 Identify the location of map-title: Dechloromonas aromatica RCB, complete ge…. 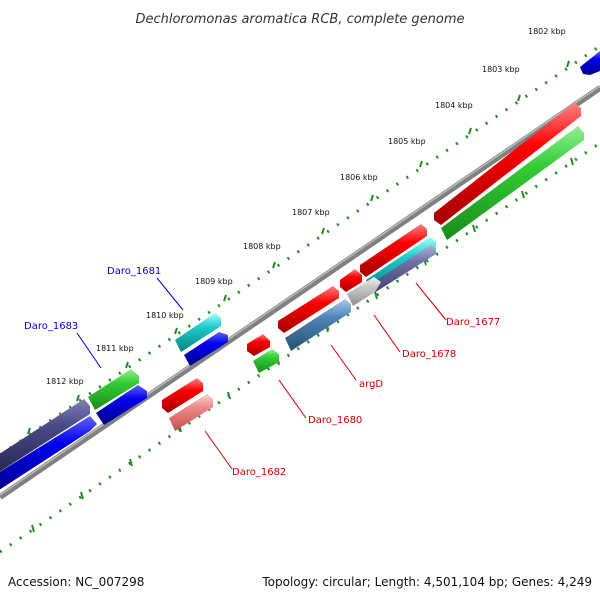
(299, 19).